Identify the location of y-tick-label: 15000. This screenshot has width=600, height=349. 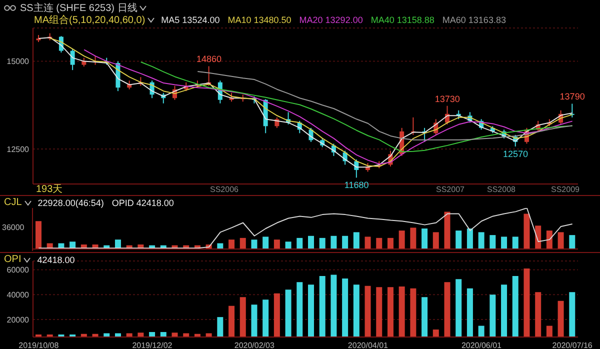
(18, 61).